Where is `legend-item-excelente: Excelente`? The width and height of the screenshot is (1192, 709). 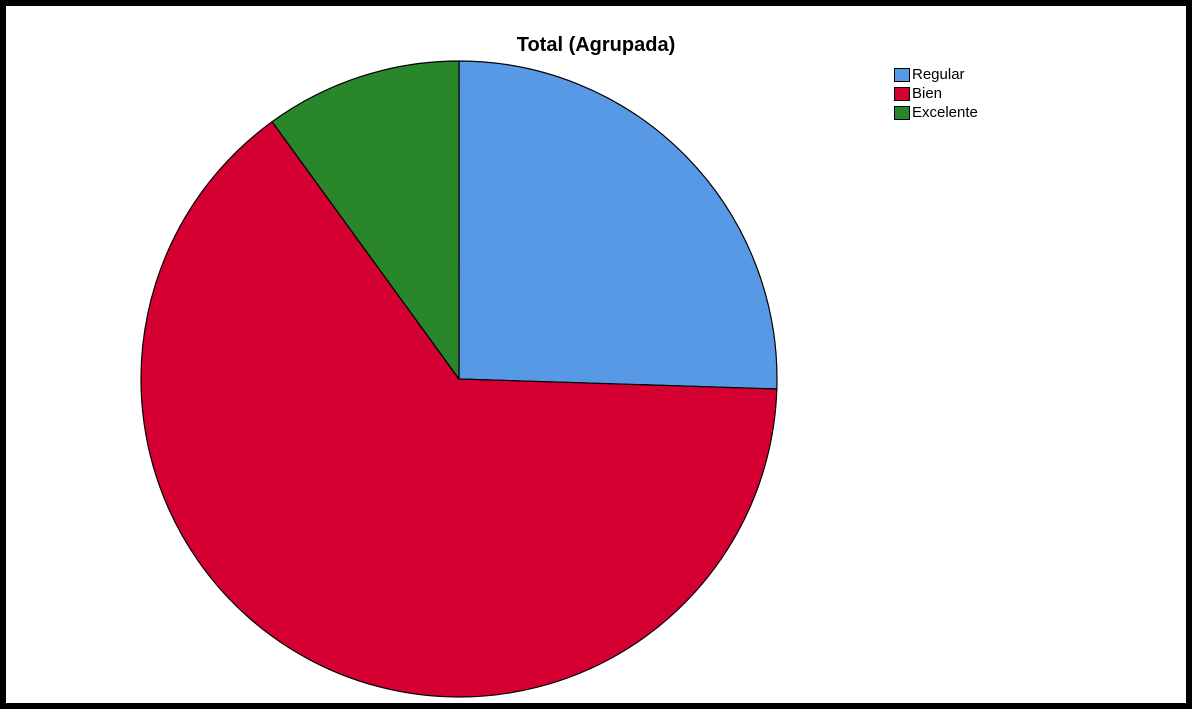 legend-item-excelente: Excelente is located at coordinates (936, 113).